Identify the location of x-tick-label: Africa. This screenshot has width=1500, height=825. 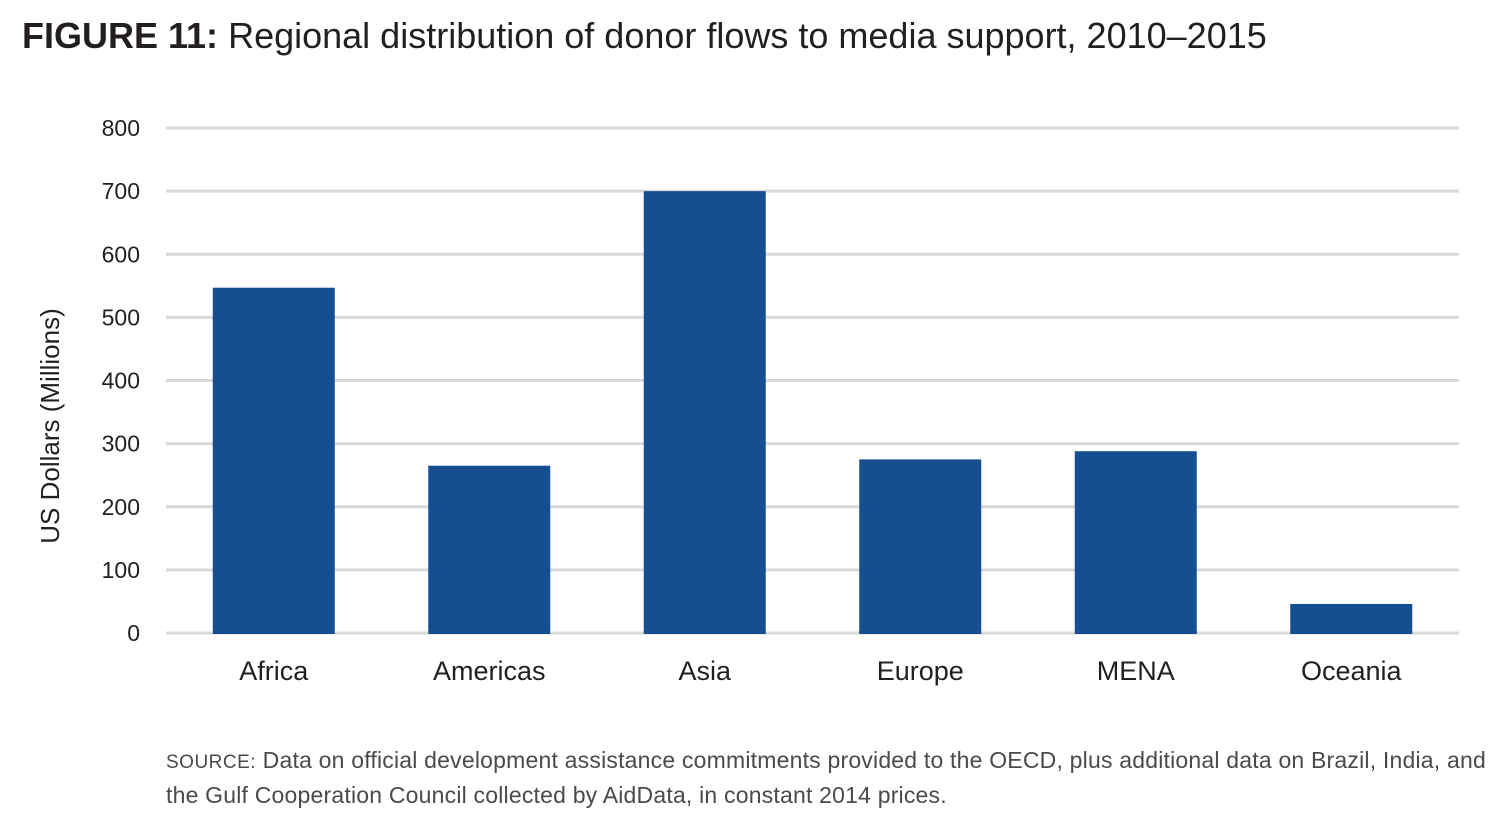
(274, 671).